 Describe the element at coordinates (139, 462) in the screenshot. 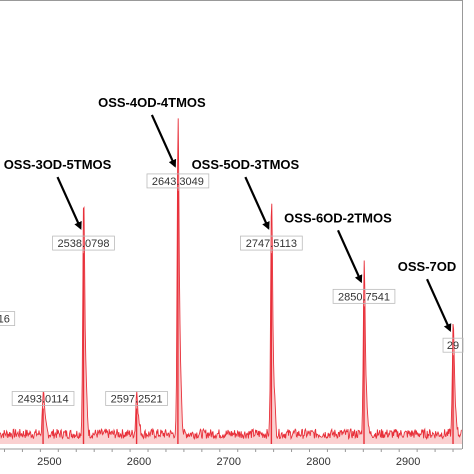

I see `x-tick-label-2600: 2600` at that location.